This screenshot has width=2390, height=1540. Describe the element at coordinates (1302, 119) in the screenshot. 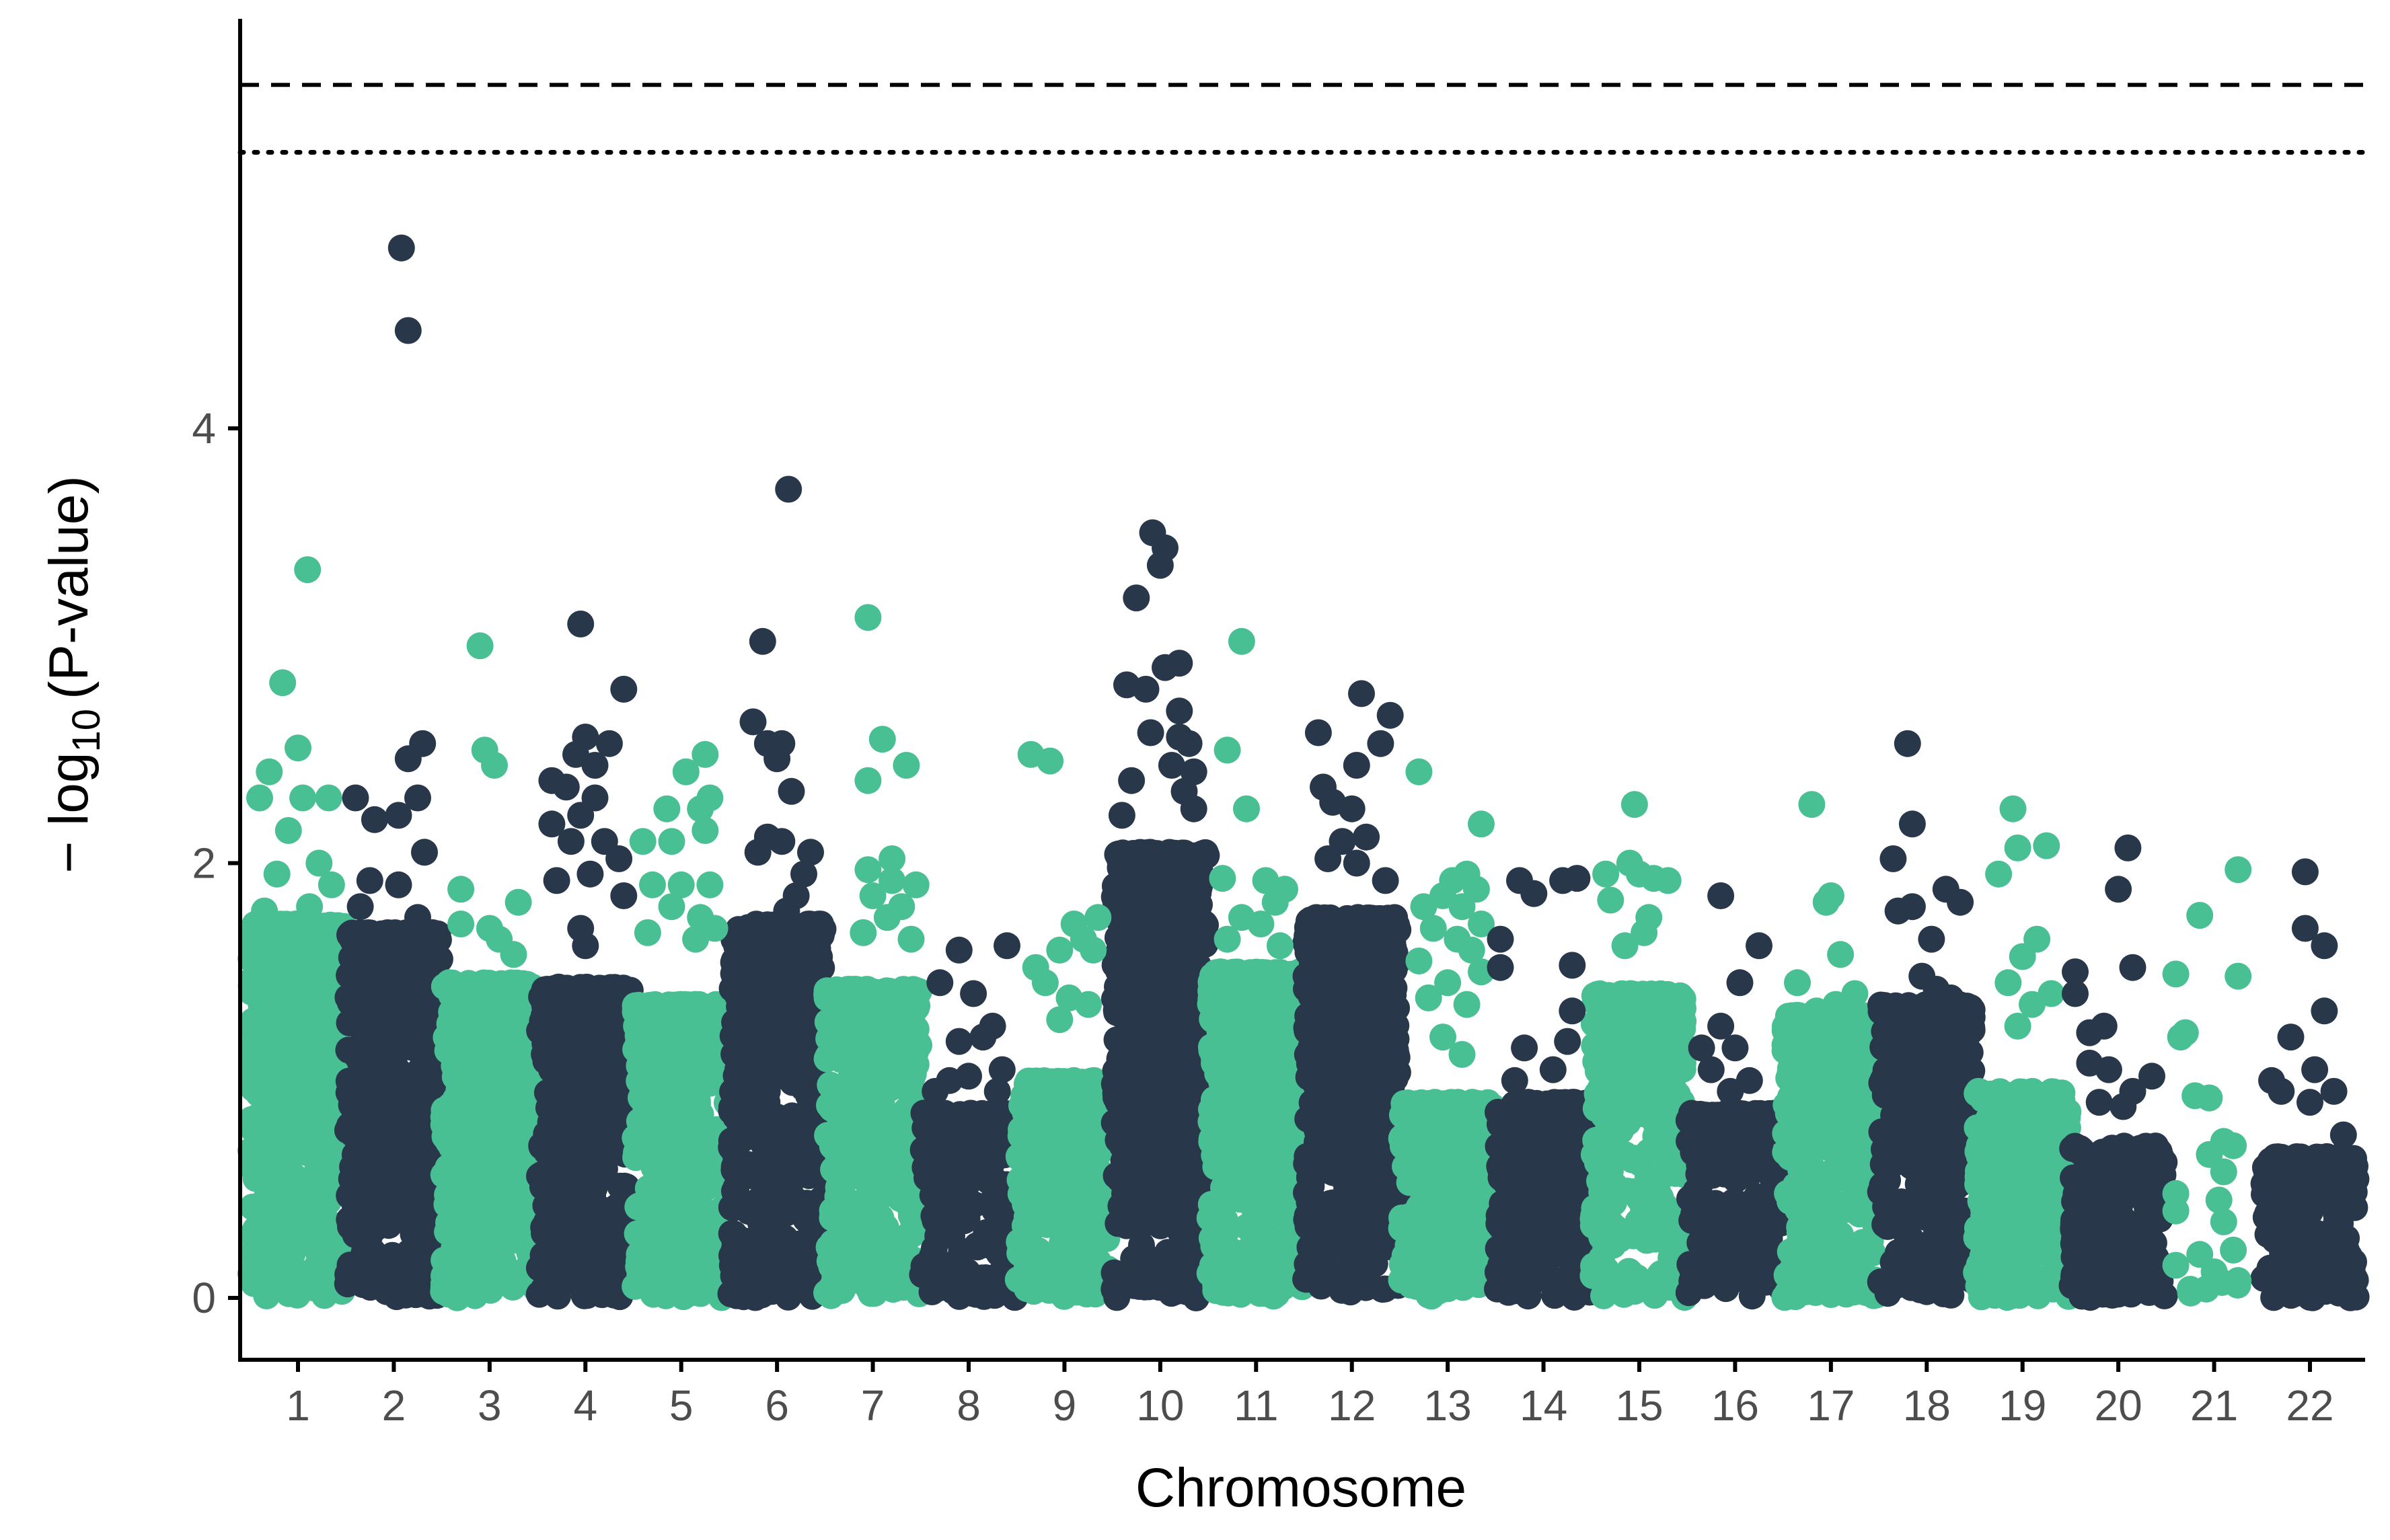

I see `threshold-lines` at that location.